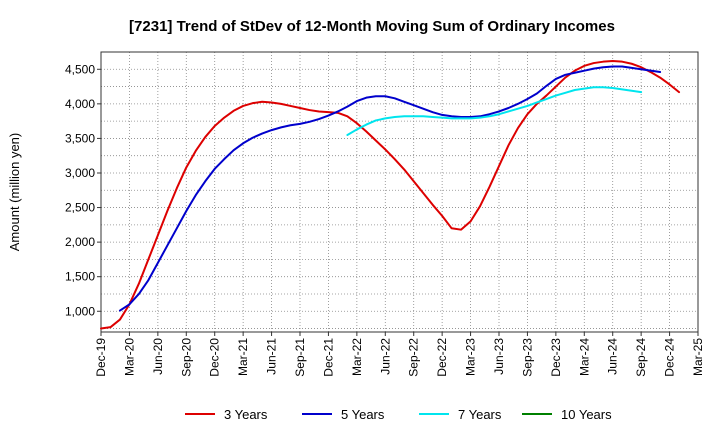  I want to click on x-tick-label: Sep-23, so click(527, 357).